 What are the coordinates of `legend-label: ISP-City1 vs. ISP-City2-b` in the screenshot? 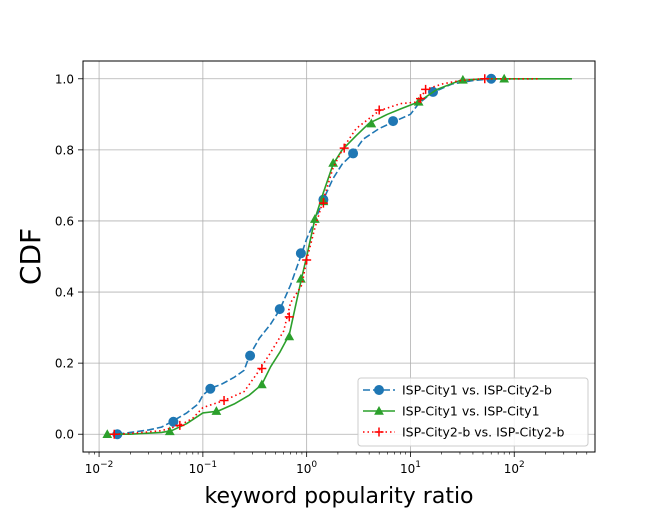 It's located at (477, 390).